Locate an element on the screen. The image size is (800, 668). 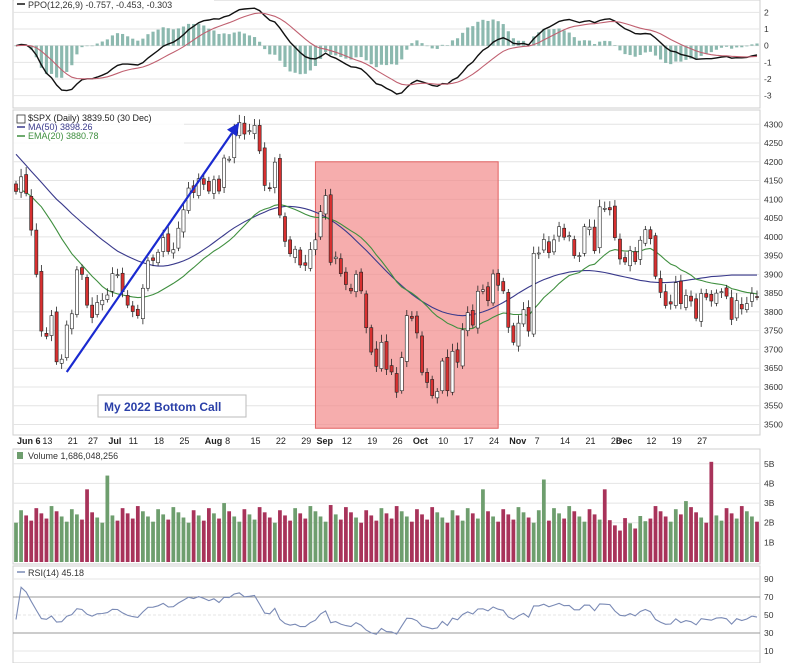
ppo-tick-label: 1 is located at coordinates (766, 29).